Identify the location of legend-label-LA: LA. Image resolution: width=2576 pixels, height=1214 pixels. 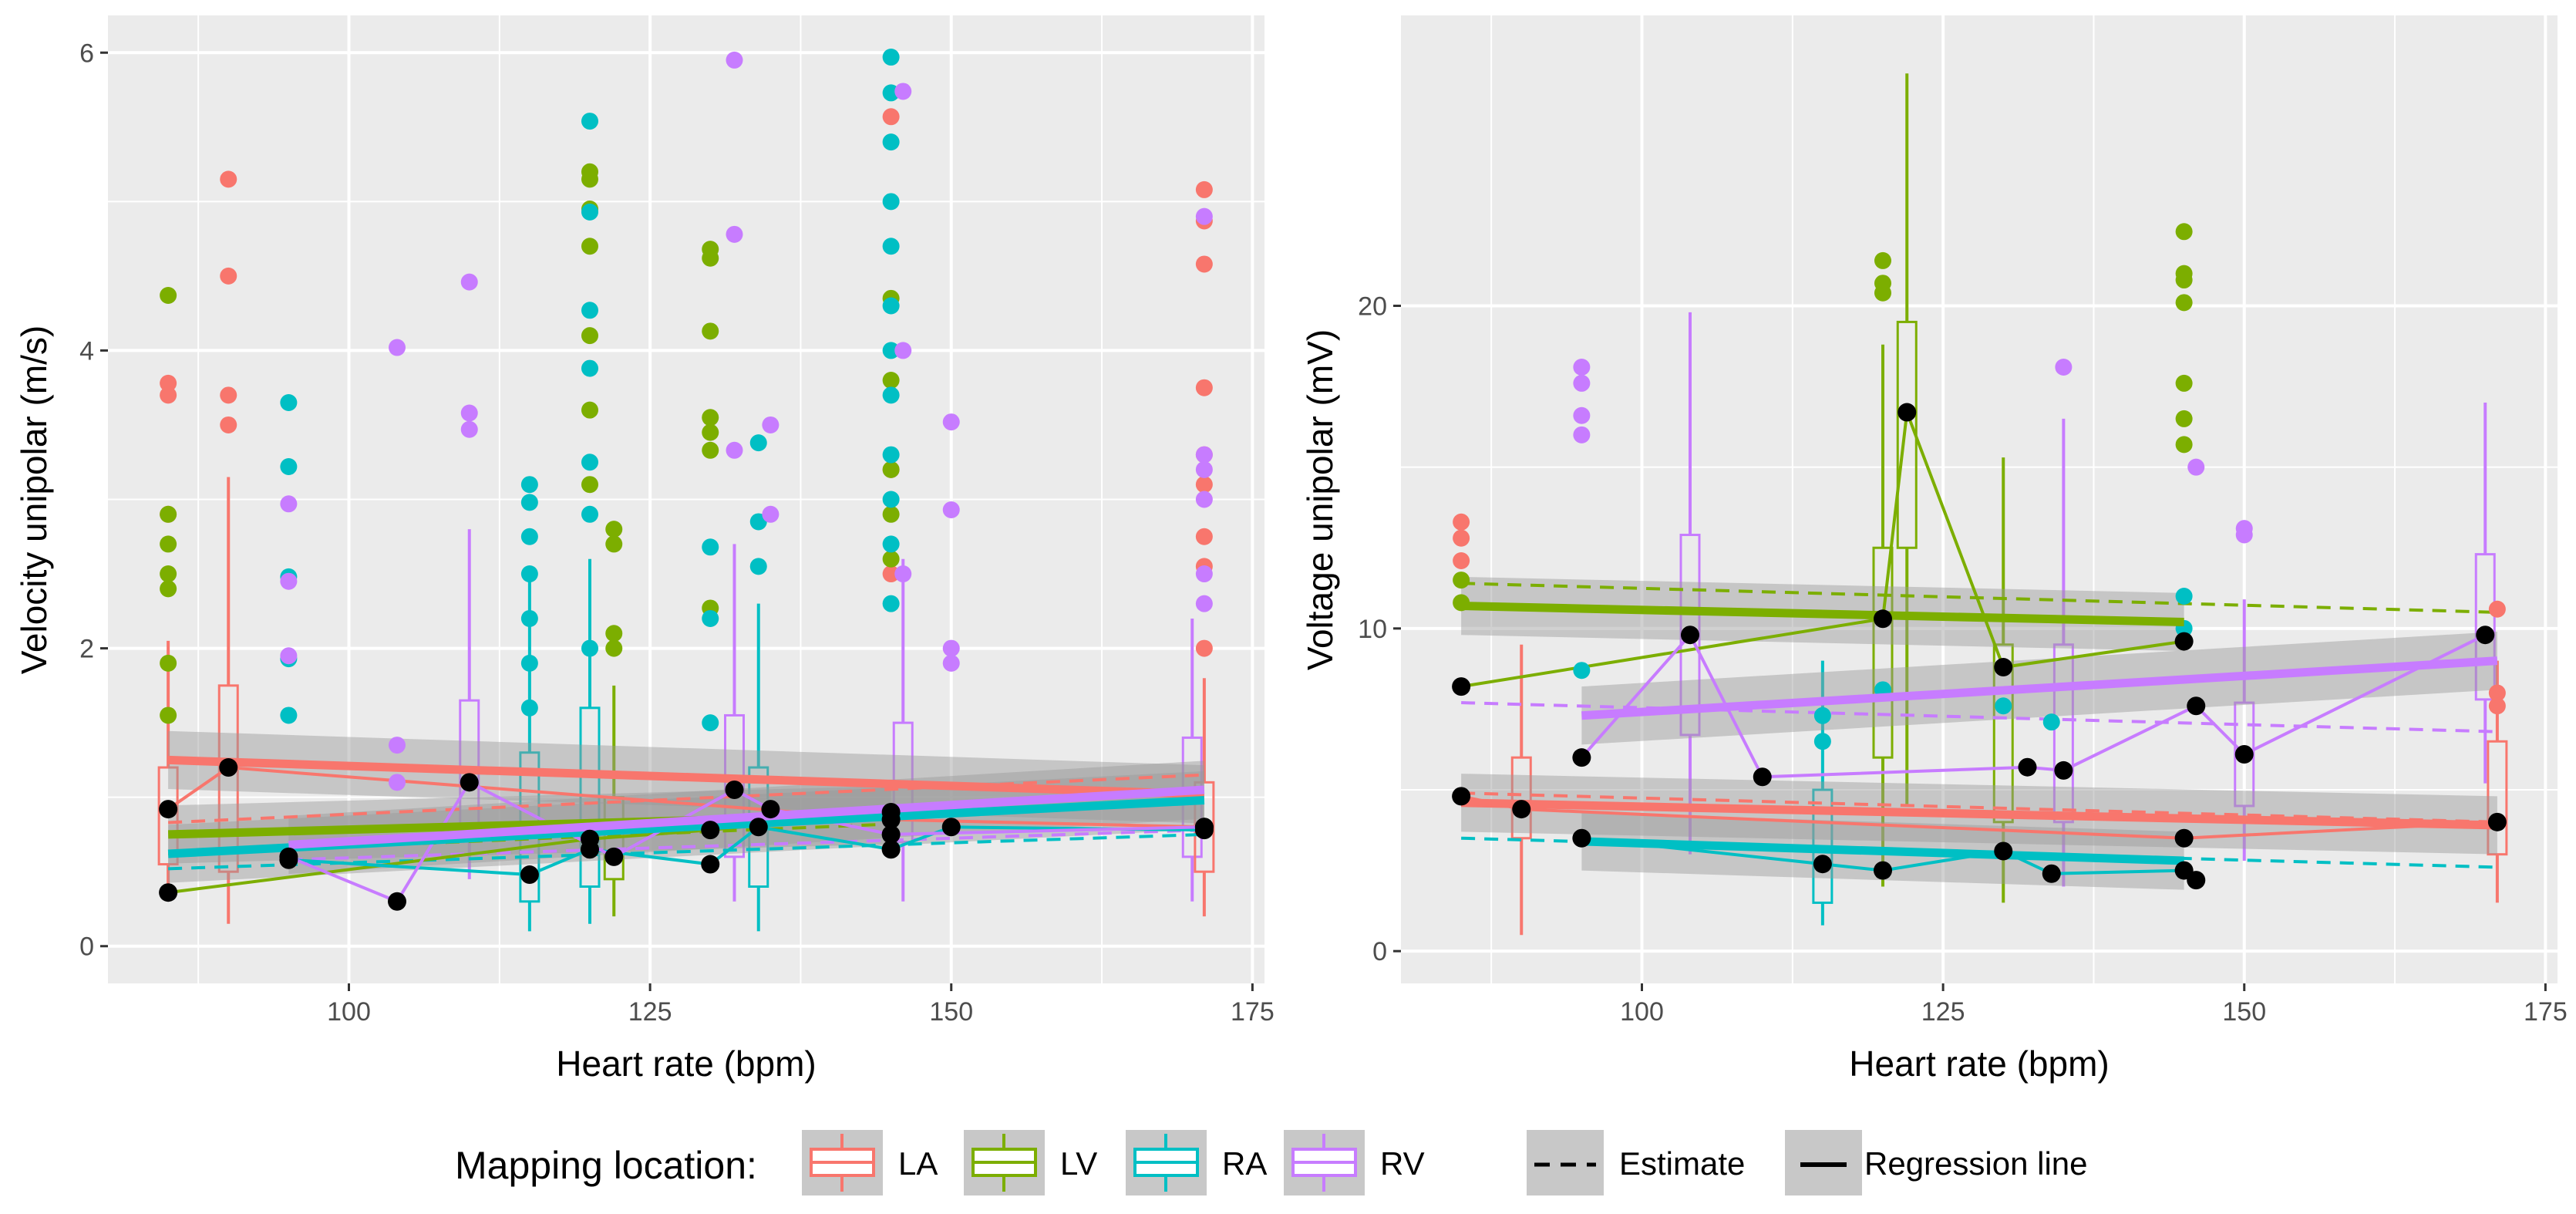
(918, 1163).